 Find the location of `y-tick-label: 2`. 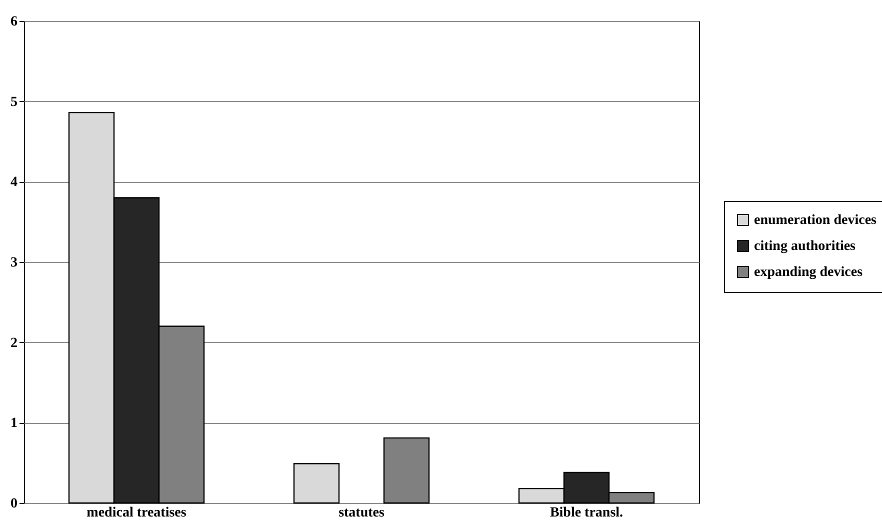

y-tick-label: 2 is located at coordinates (14, 343).